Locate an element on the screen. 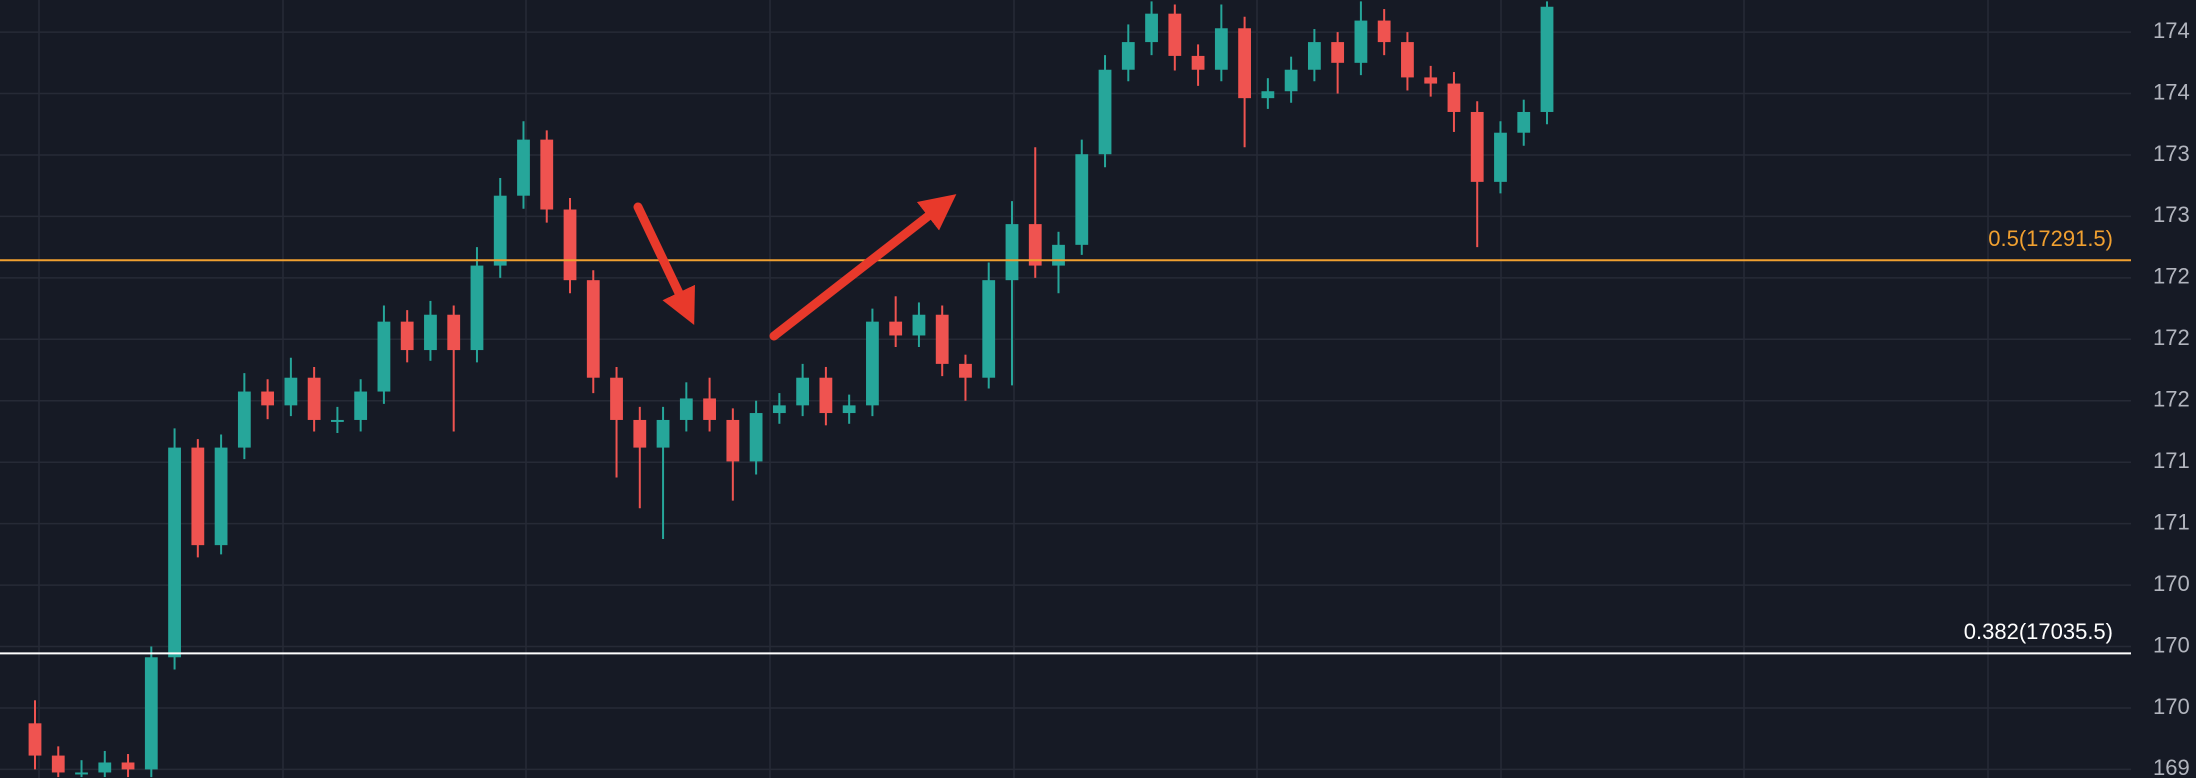 The width and height of the screenshot is (2196, 778). fib-label: 0.382(17035.5) is located at coordinates (2038, 631).